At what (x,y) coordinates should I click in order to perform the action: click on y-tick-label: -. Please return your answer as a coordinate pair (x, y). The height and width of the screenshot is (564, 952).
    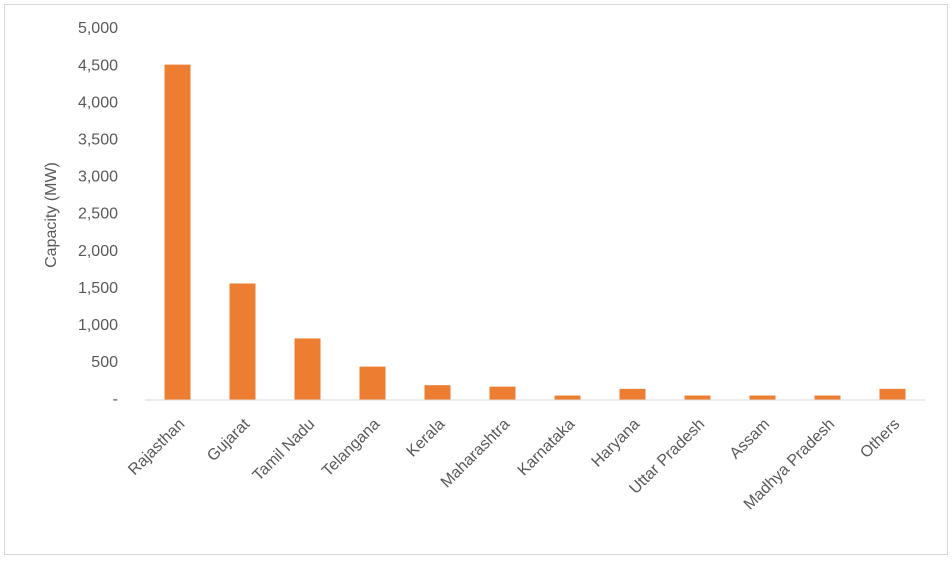
    Looking at the image, I should click on (115, 399).